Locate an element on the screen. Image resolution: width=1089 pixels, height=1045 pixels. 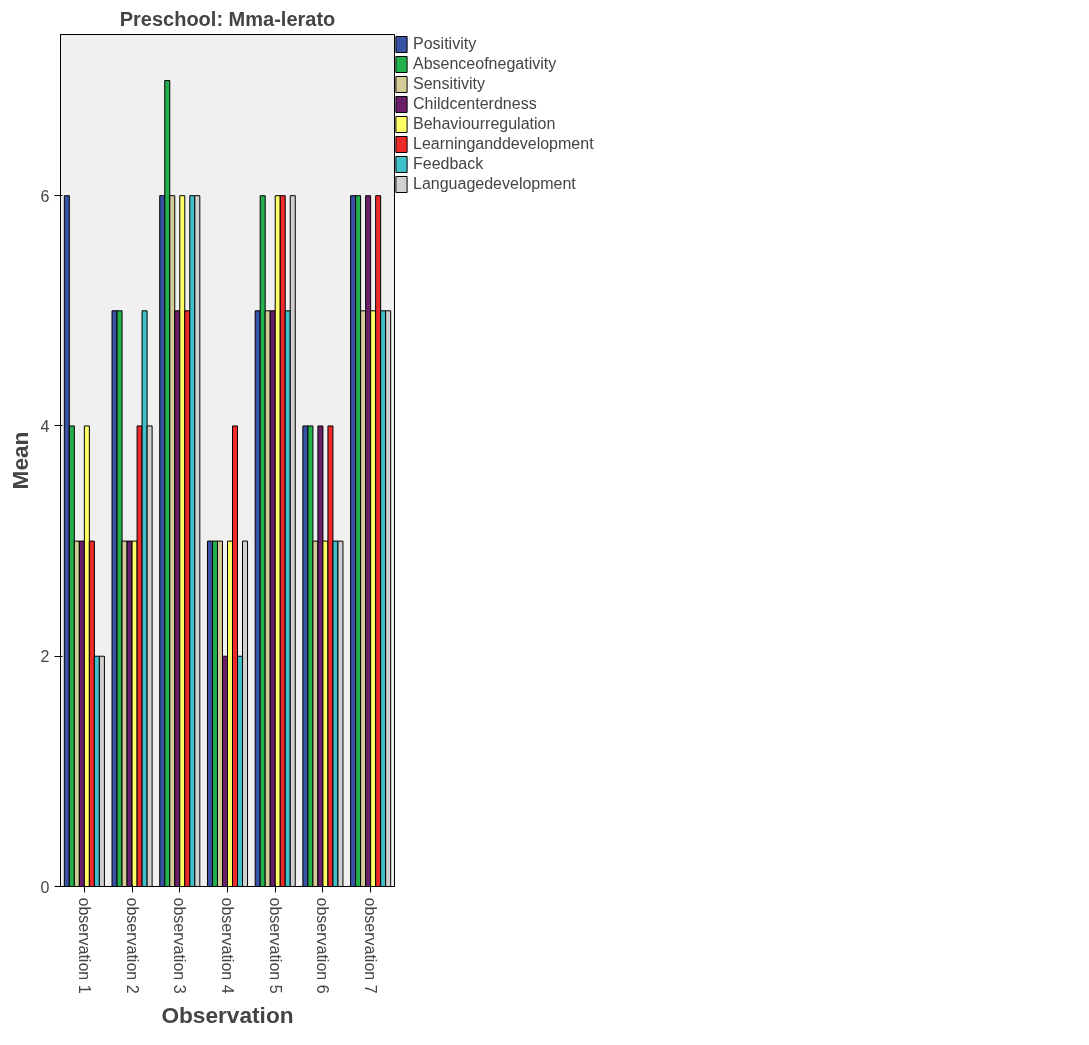
legend-label: Sensitivity is located at coordinates (449, 84).